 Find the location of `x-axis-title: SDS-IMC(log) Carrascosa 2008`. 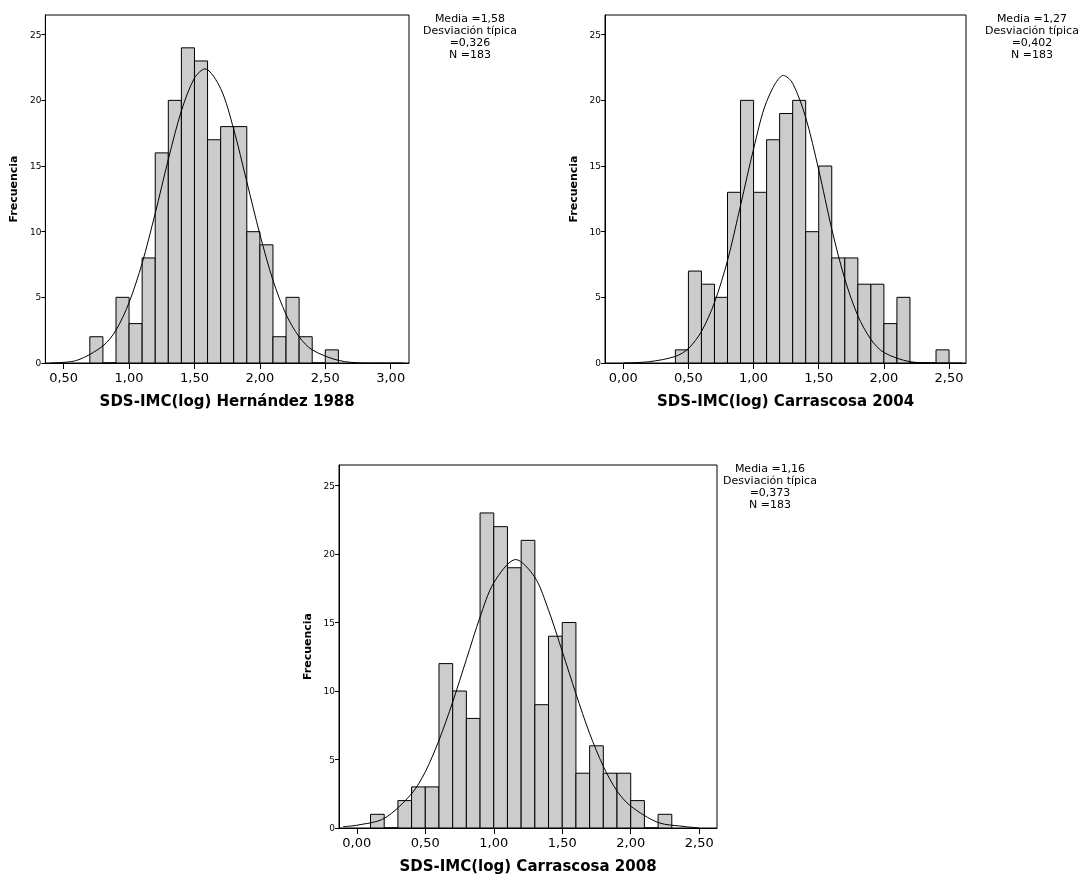

x-axis-title: SDS-IMC(log) Carrascosa 2008 is located at coordinates (528, 865).